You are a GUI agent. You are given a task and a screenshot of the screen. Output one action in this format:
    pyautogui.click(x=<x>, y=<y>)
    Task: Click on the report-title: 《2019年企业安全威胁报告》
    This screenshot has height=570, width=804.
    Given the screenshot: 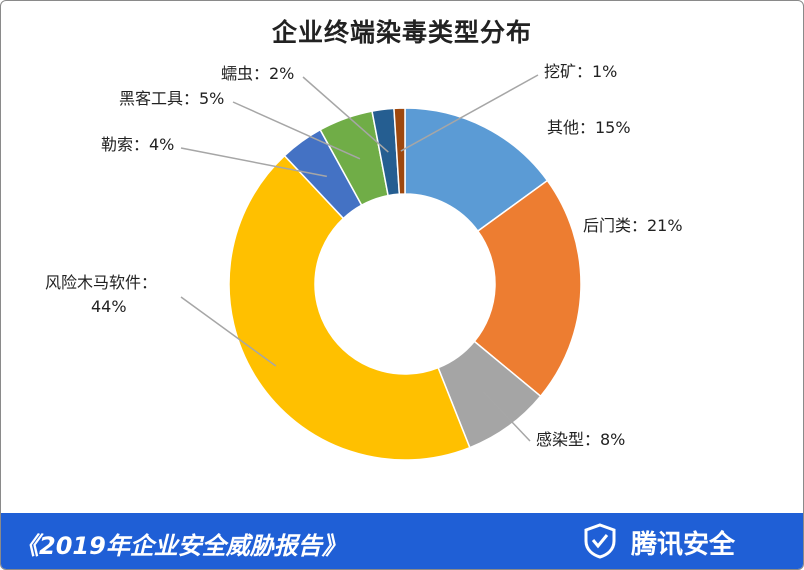 What is the action you would take?
    pyautogui.click(x=180, y=546)
    